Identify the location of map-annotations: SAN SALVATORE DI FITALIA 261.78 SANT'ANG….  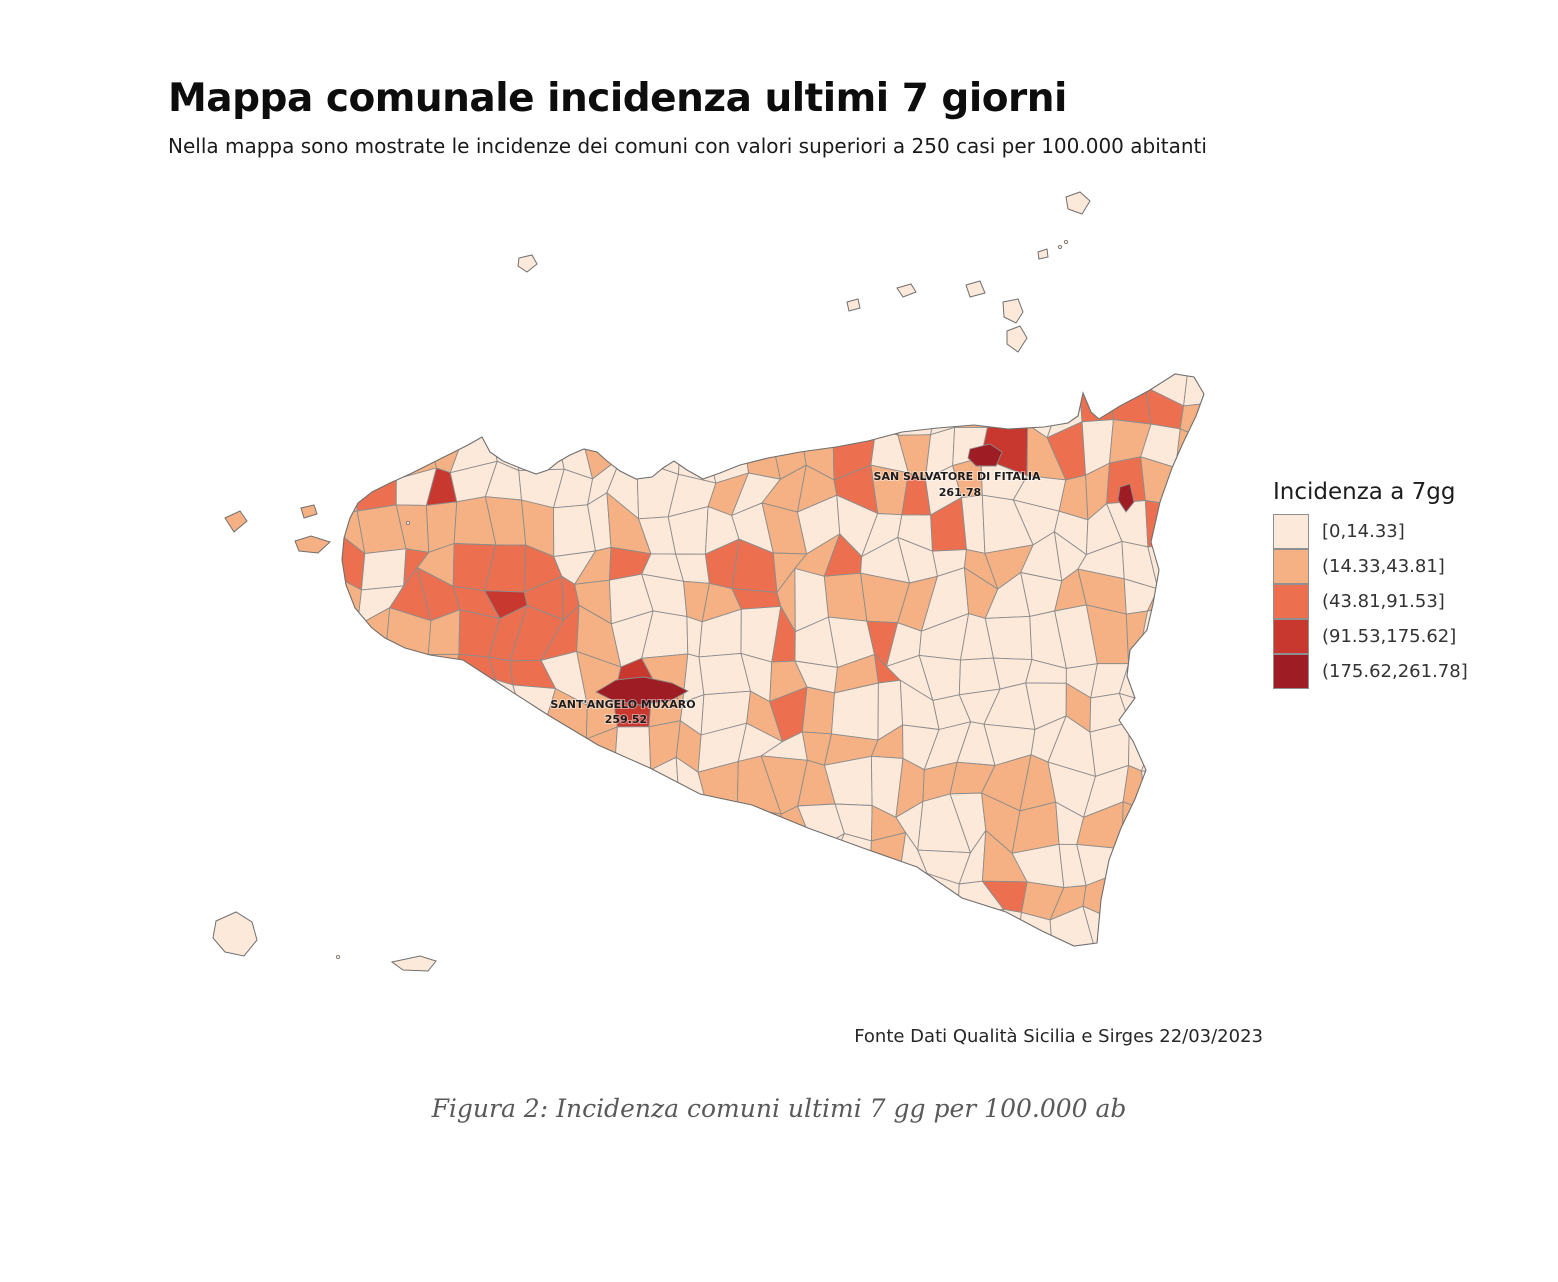
(795, 598).